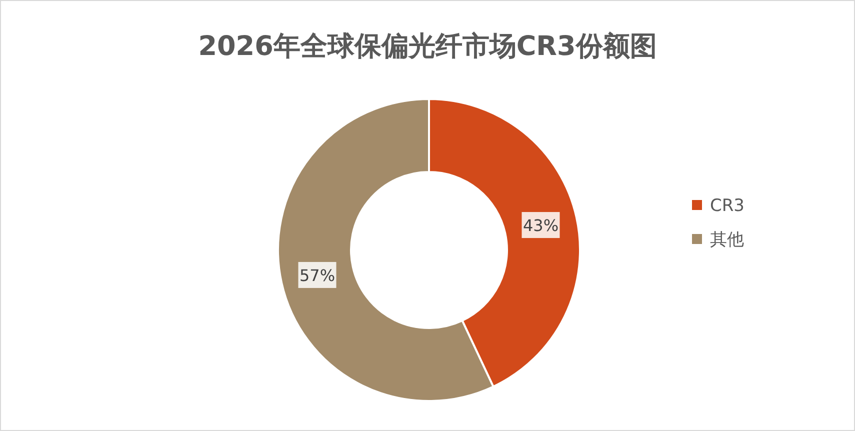 The image size is (855, 431). Describe the element at coordinates (727, 240) in the screenshot. I see `legend-label: 其他` at that location.